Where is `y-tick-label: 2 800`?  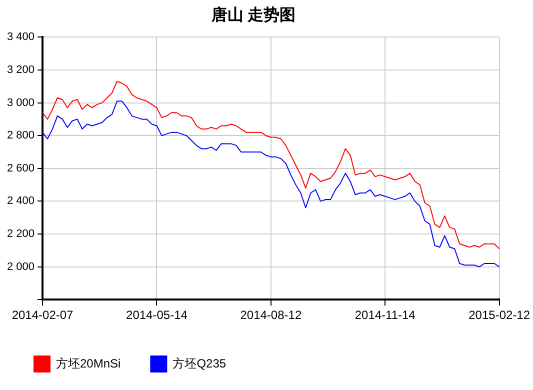
y-tick-label: 2 800 is located at coordinates (20, 136).